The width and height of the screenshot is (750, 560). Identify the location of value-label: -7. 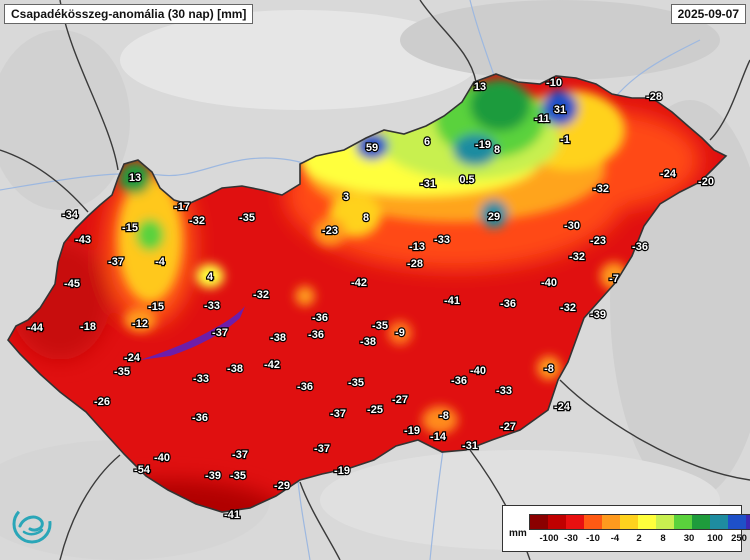
(614, 279).